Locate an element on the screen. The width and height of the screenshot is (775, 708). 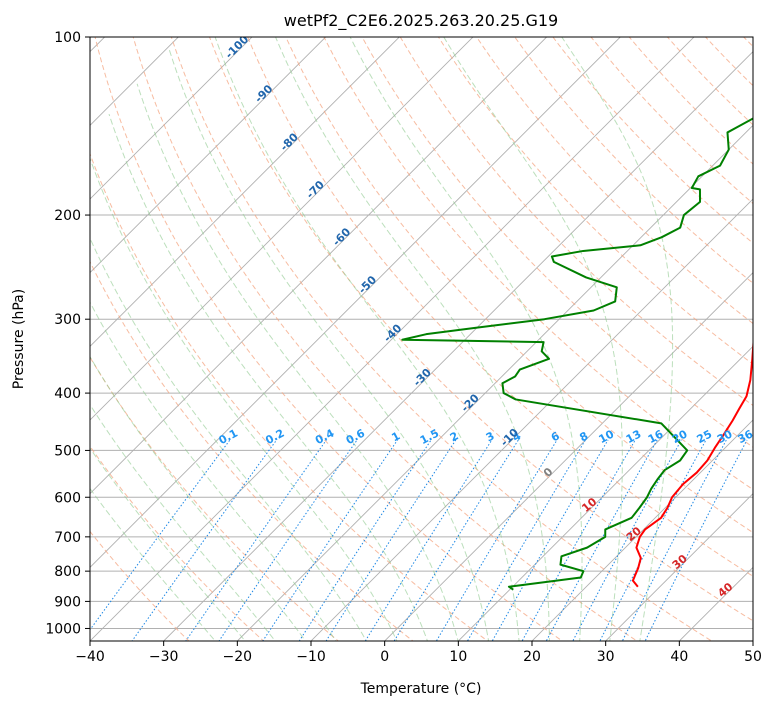
mixing-ratio-label: 20 is located at coordinates (680, 436).